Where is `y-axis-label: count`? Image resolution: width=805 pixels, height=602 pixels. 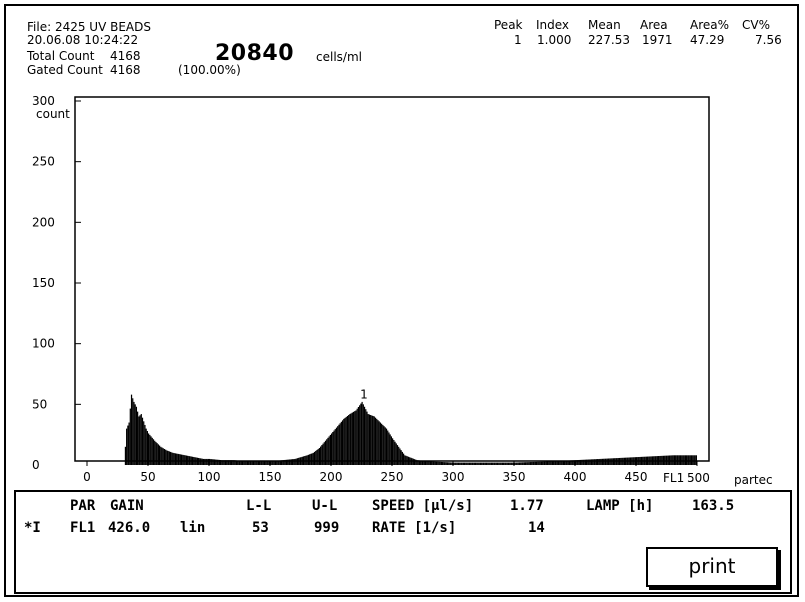 y-axis-label: count is located at coordinates (53, 114).